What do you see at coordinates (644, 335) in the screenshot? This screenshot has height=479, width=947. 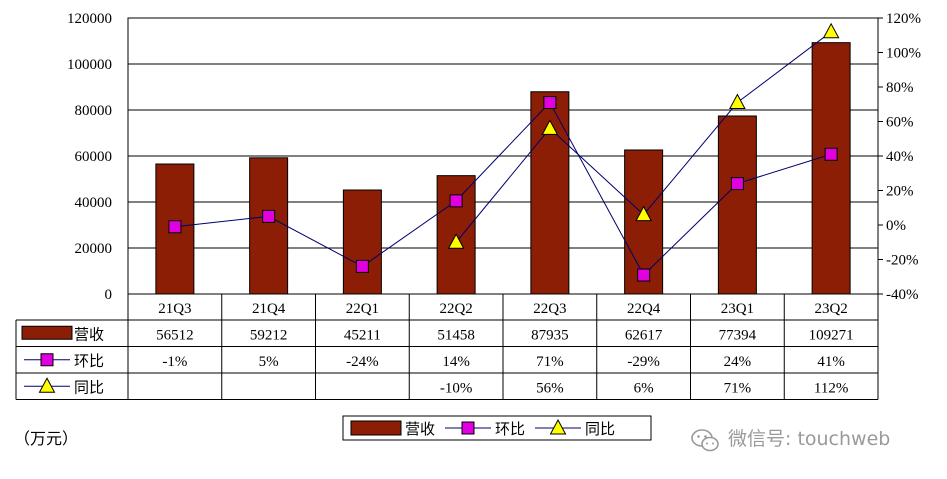 I see `table-cell: 62617` at bounding box center [644, 335].